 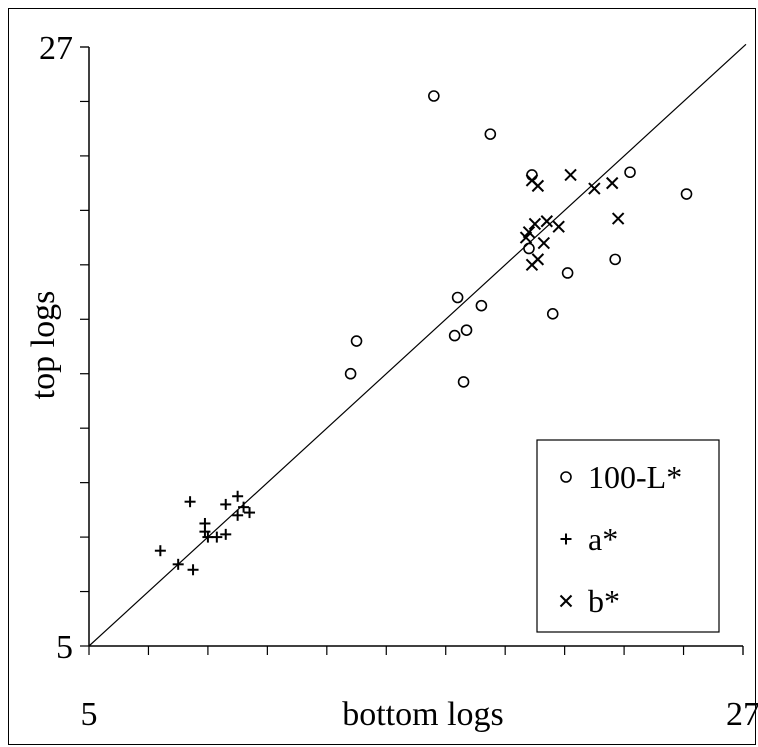 What do you see at coordinates (603, 539) in the screenshot?
I see `legend-label: a*` at bounding box center [603, 539].